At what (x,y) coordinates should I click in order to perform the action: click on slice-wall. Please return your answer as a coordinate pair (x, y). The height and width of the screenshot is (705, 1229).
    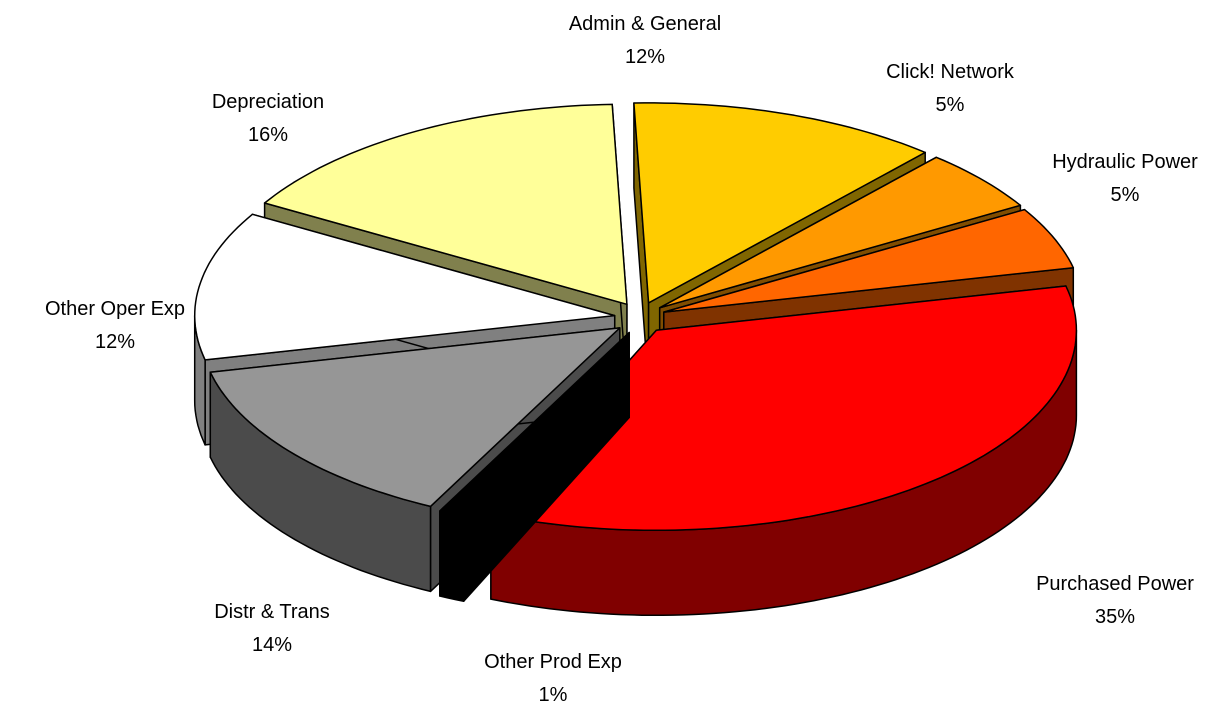
    Looking at the image, I should click on (452, 556).